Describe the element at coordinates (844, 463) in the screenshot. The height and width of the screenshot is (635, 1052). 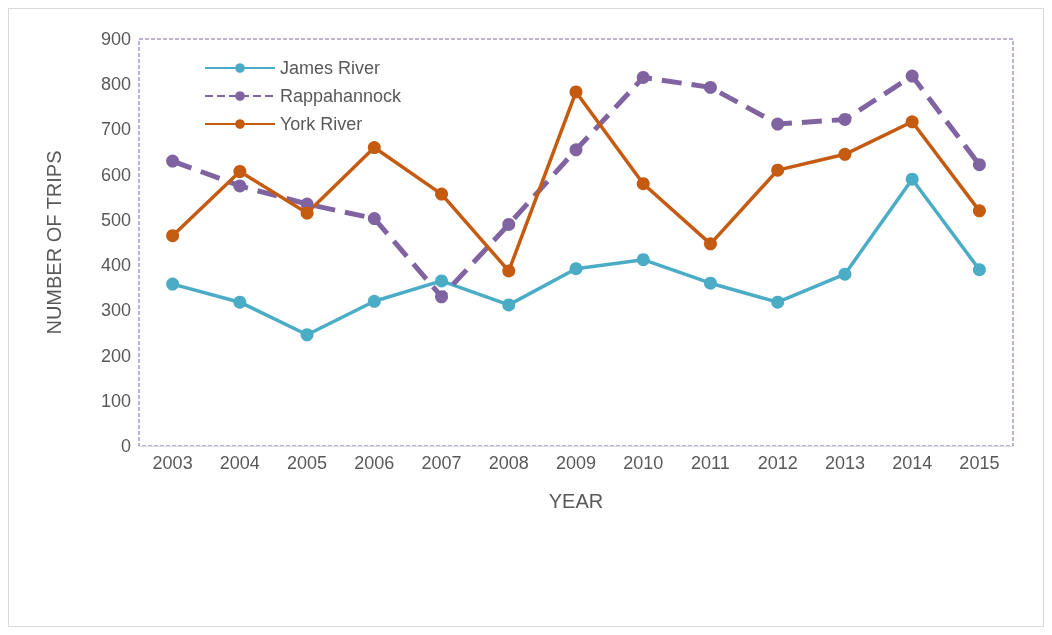
I see `x-tick-label: 2013` at that location.